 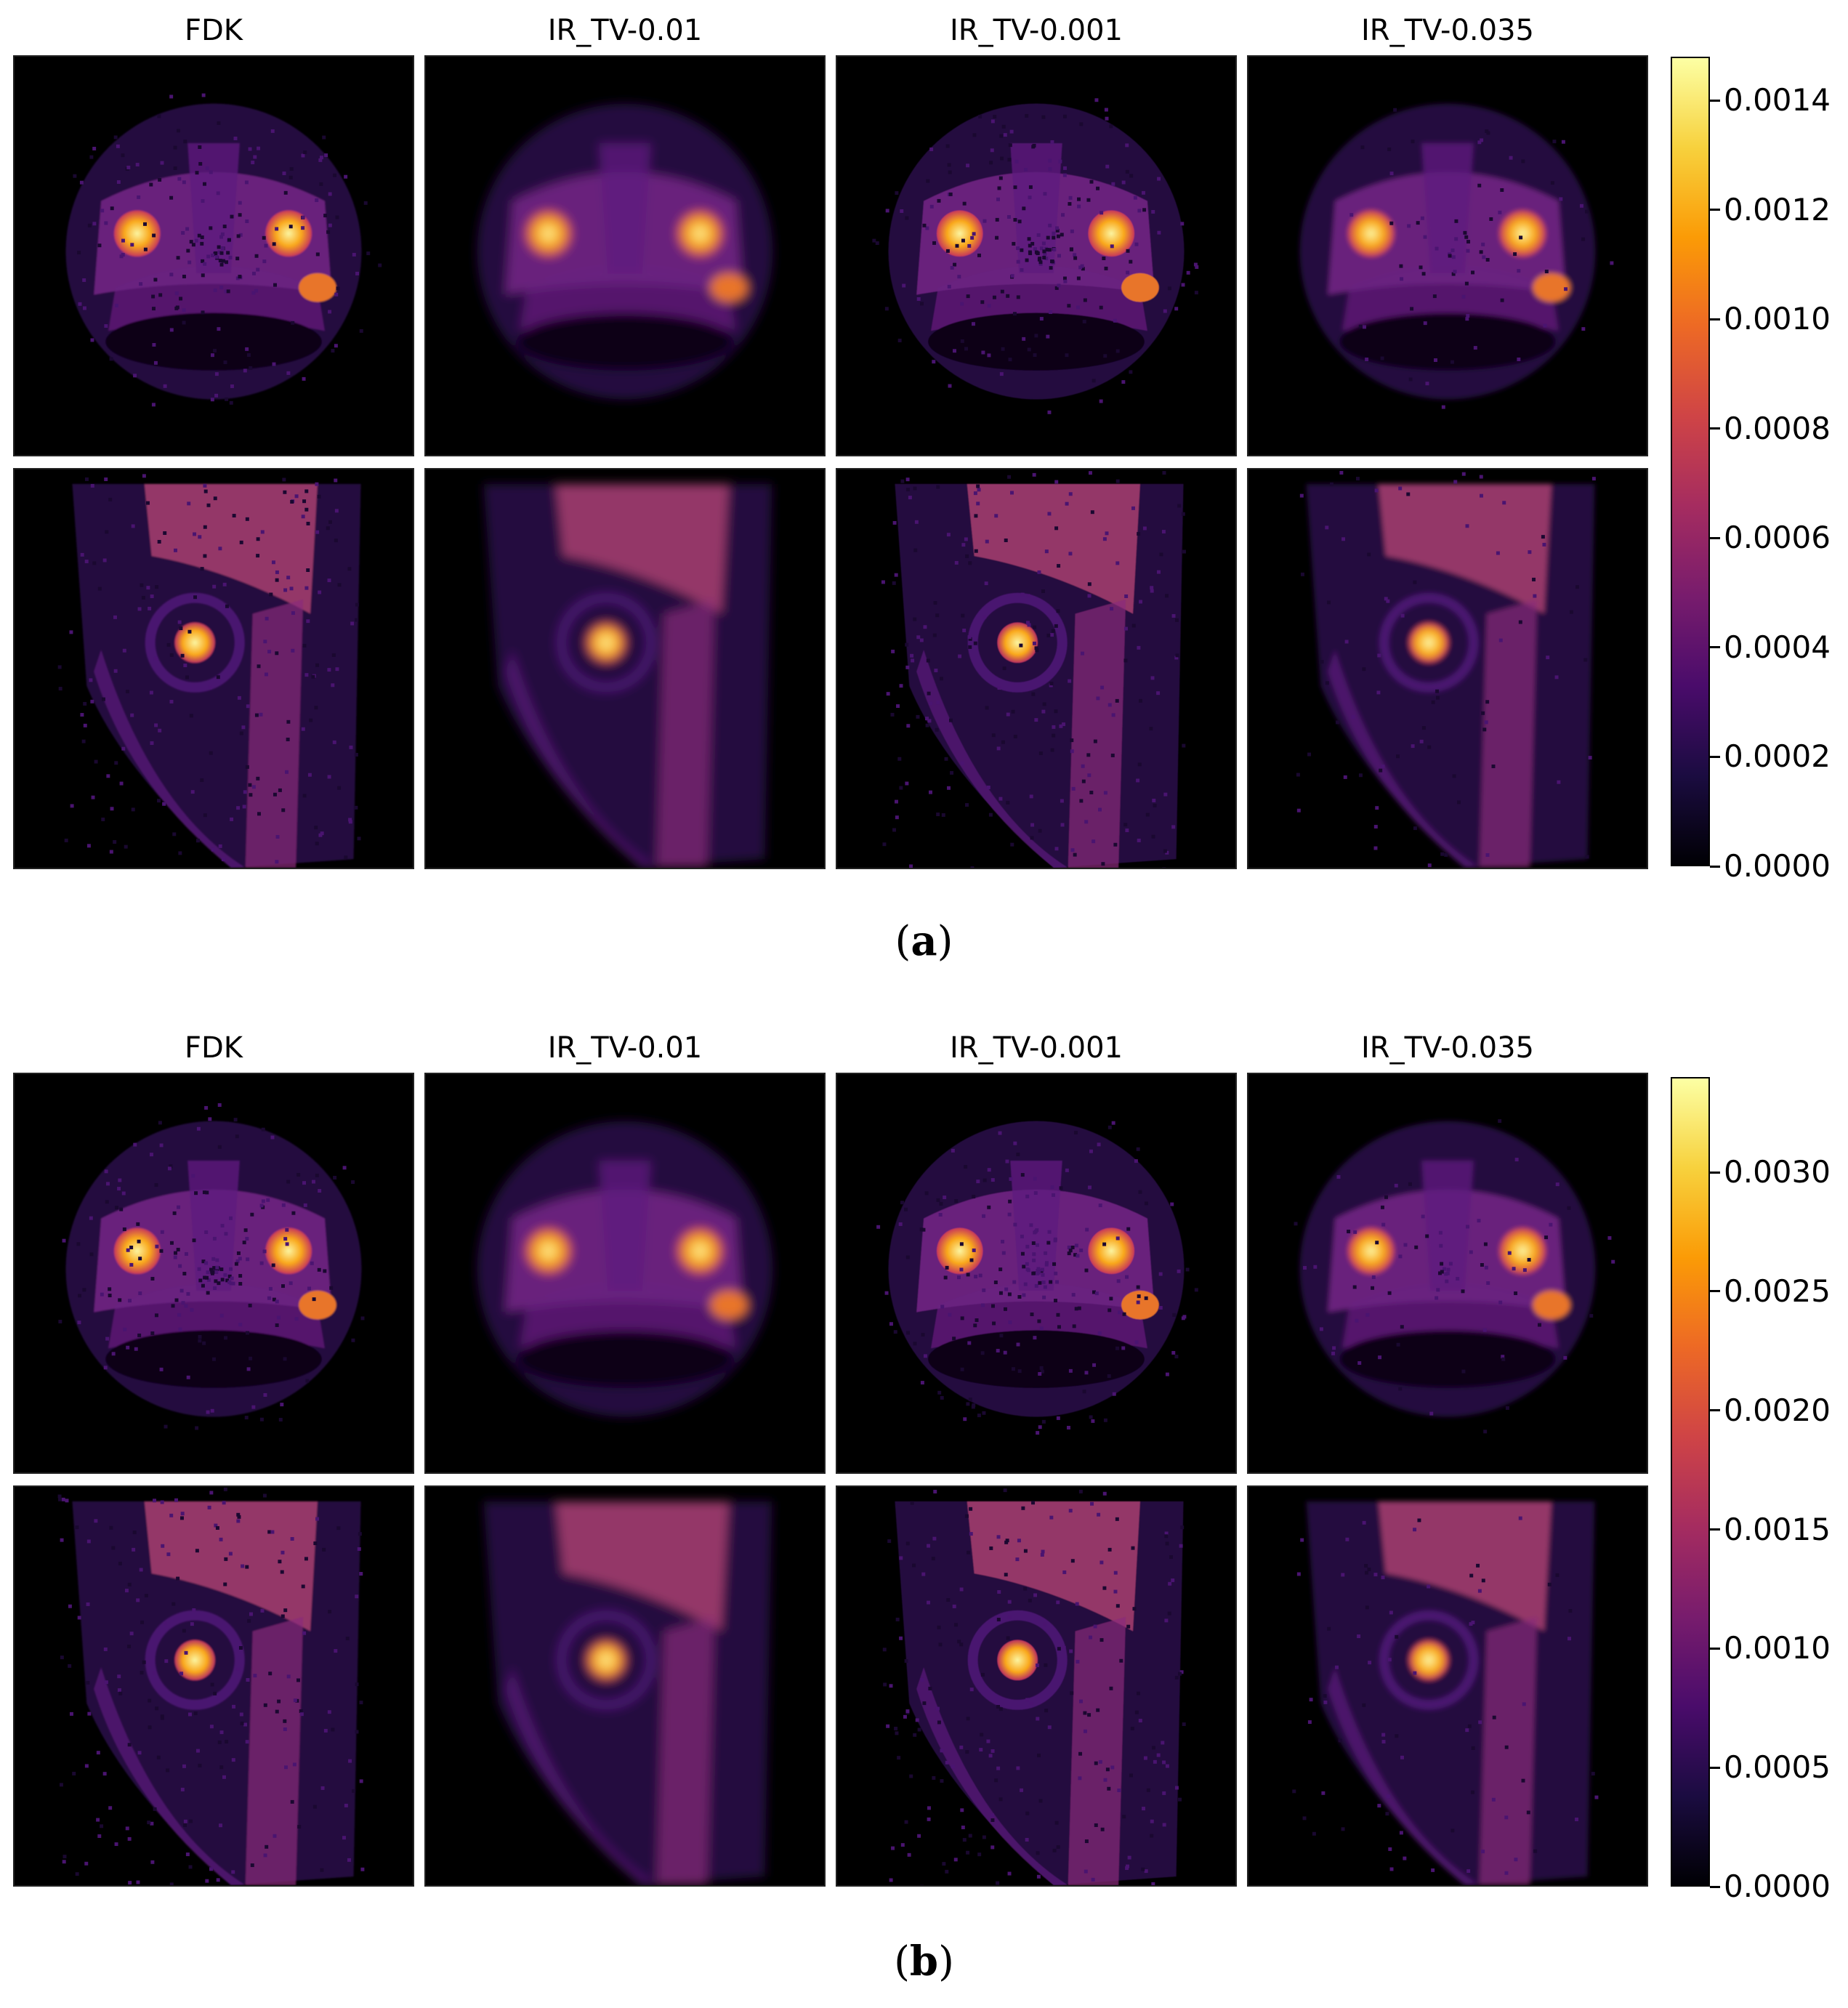 What do you see at coordinates (1777, 209) in the screenshot?
I see `colorbar-tick-label: 0.0012` at bounding box center [1777, 209].